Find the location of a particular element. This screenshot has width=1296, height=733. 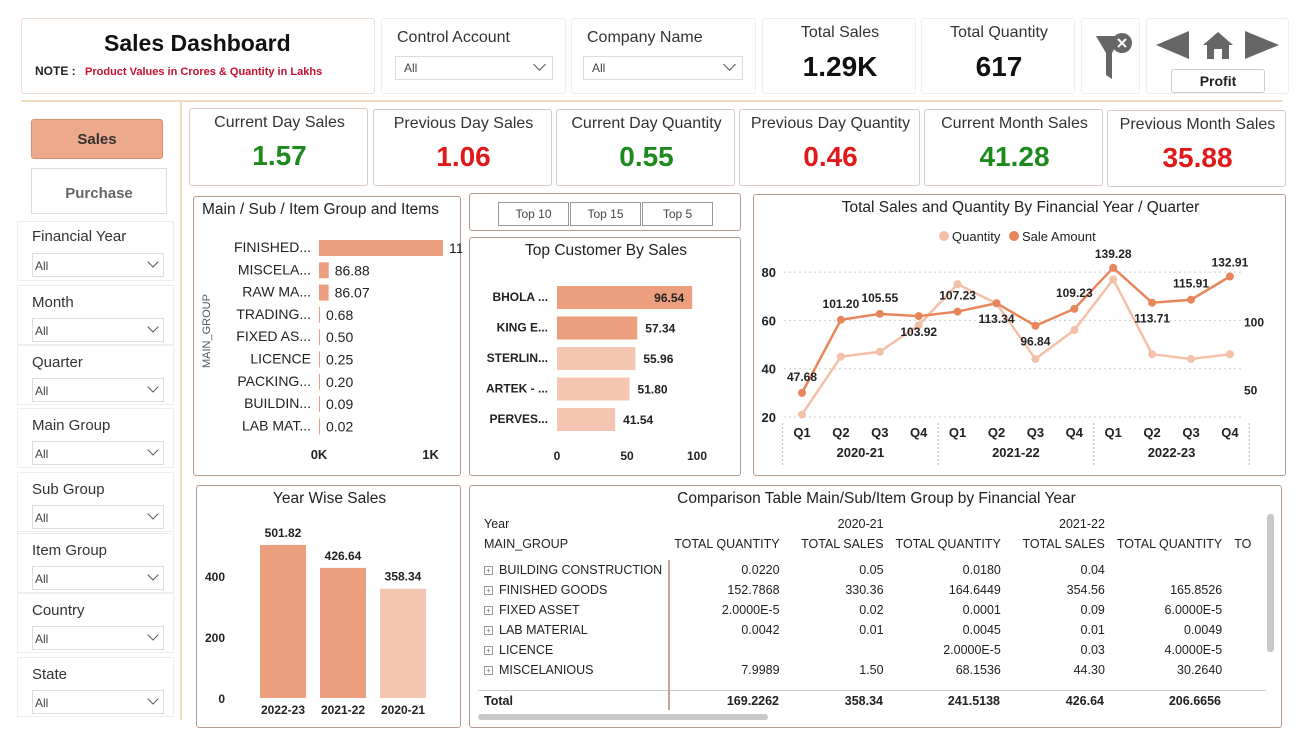

clear-filter-icon is located at coordinates (1114, 56).